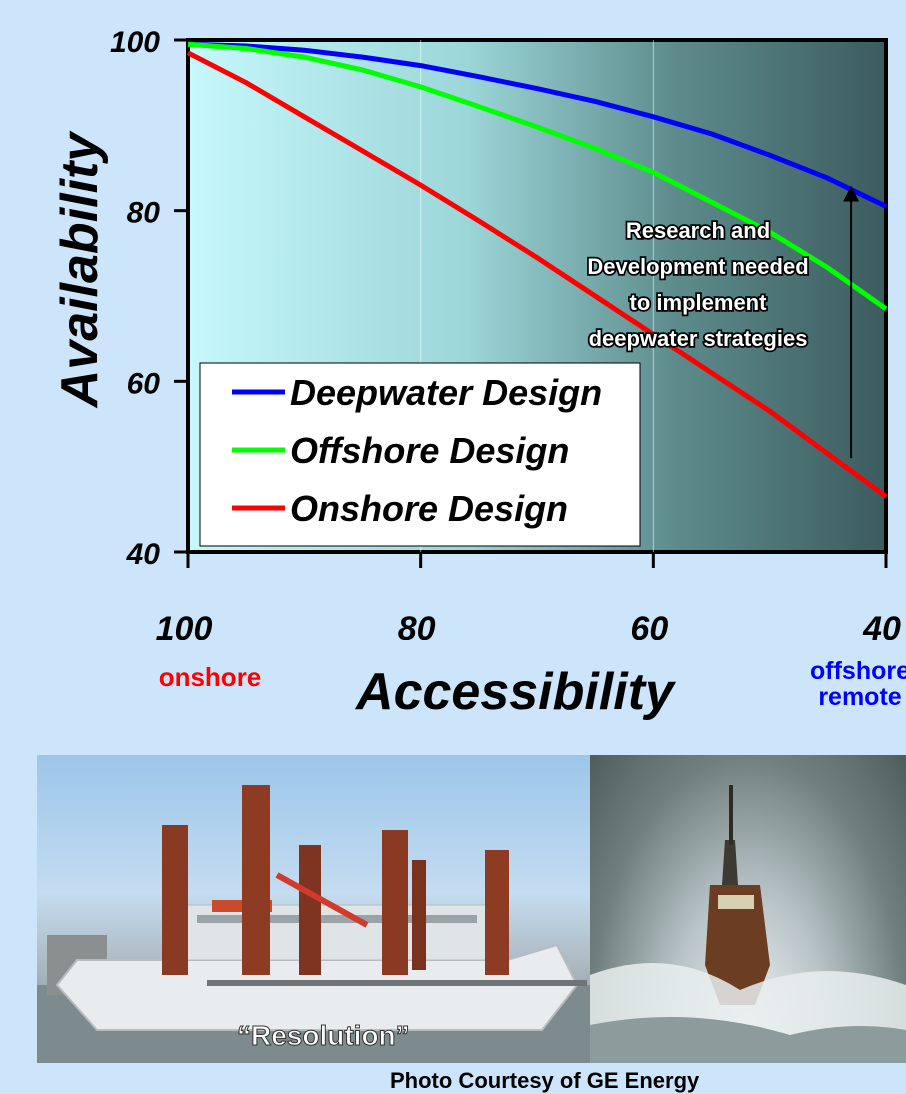 The height and width of the screenshot is (1094, 906). Describe the element at coordinates (698, 230) in the screenshot. I see `annotation-line-0: Research and` at that location.